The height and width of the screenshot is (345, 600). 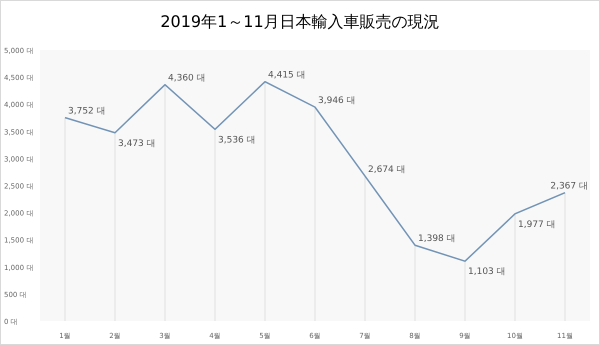 What do you see at coordinates (287, 75) in the screenshot?
I see `data-label: 4,415 대` at bounding box center [287, 75].